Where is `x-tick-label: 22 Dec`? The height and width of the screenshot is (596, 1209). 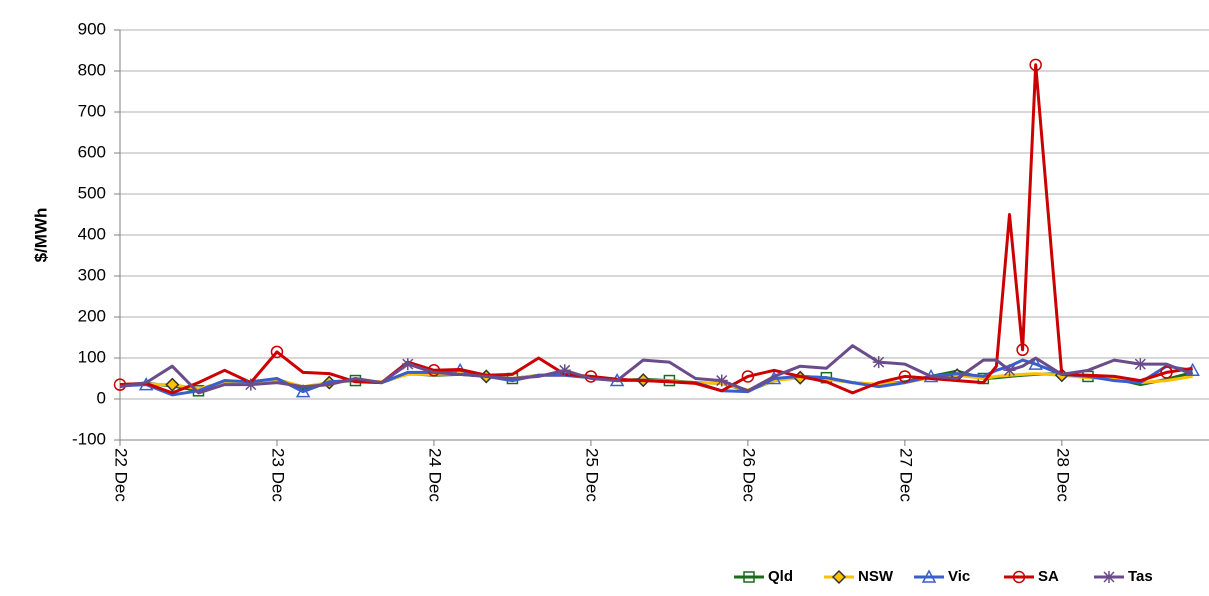 x-tick-label: 22 Dec is located at coordinates (121, 475).